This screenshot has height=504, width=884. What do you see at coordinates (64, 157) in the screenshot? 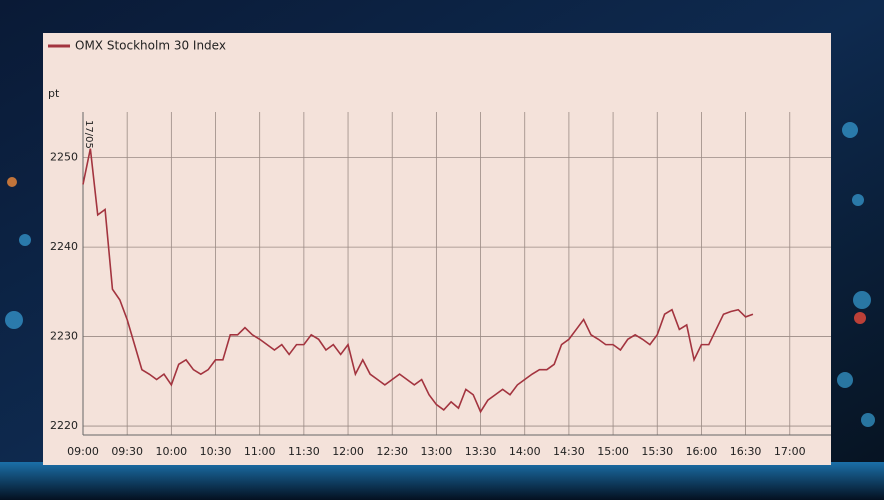
I see `y-tick-label: 2250` at bounding box center [64, 157].